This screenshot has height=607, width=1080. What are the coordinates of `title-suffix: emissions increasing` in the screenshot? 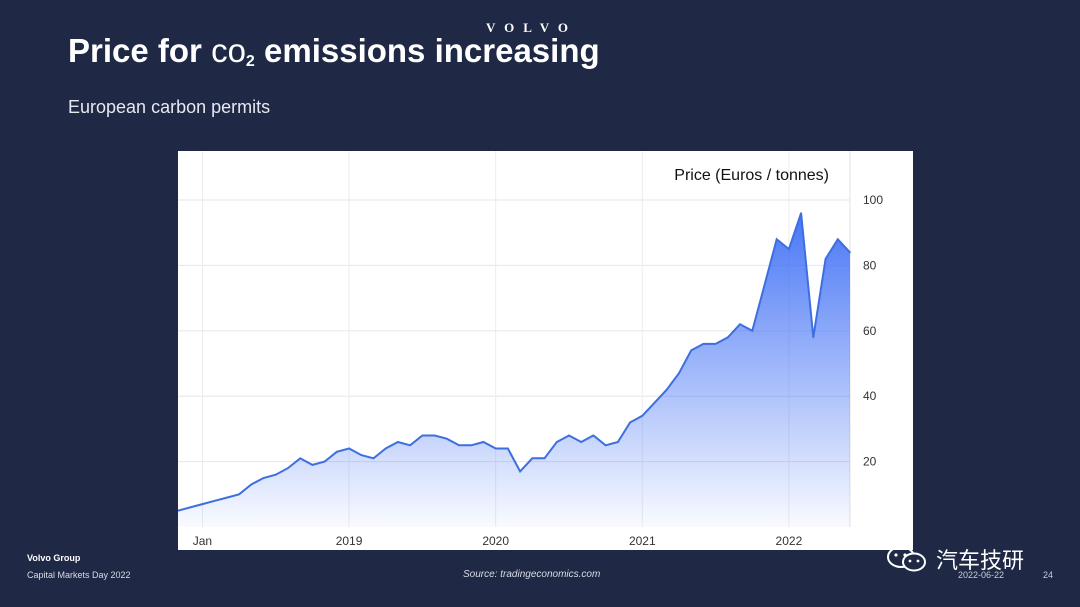 It's located at (427, 50).